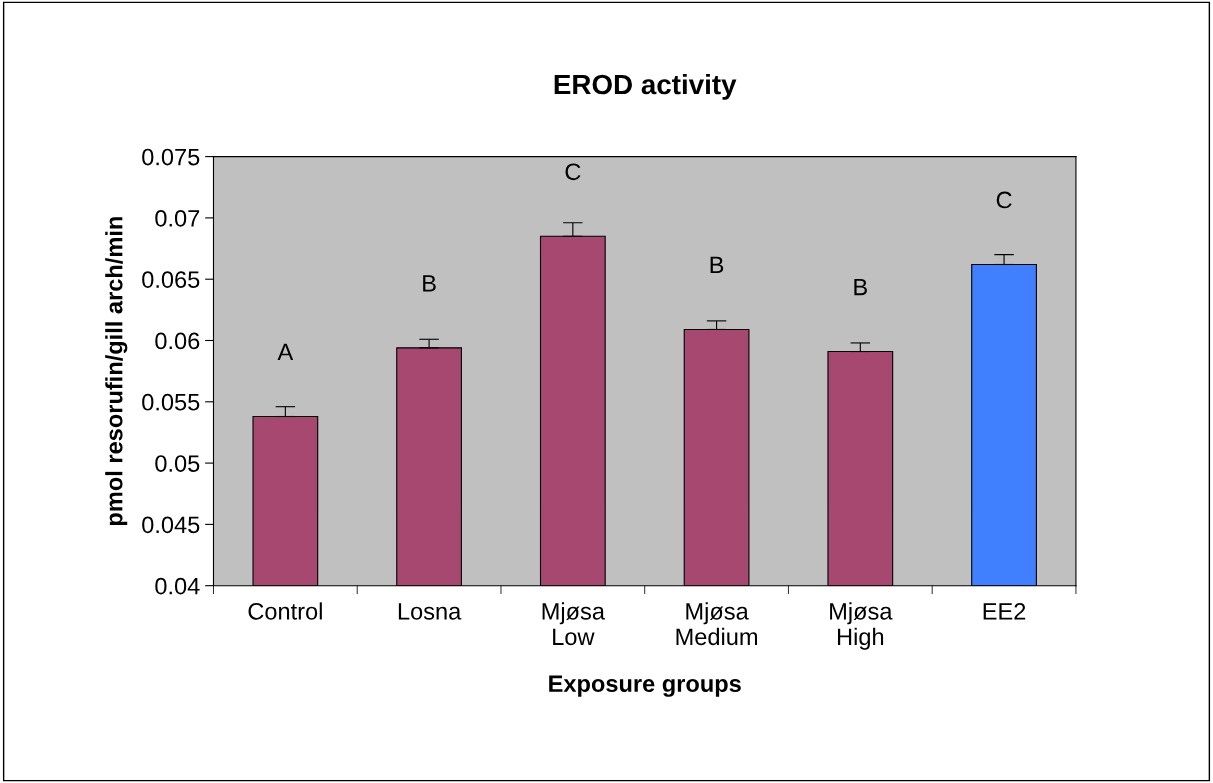  What do you see at coordinates (1004, 611) in the screenshot?
I see `x-tick-label: EE2` at bounding box center [1004, 611].